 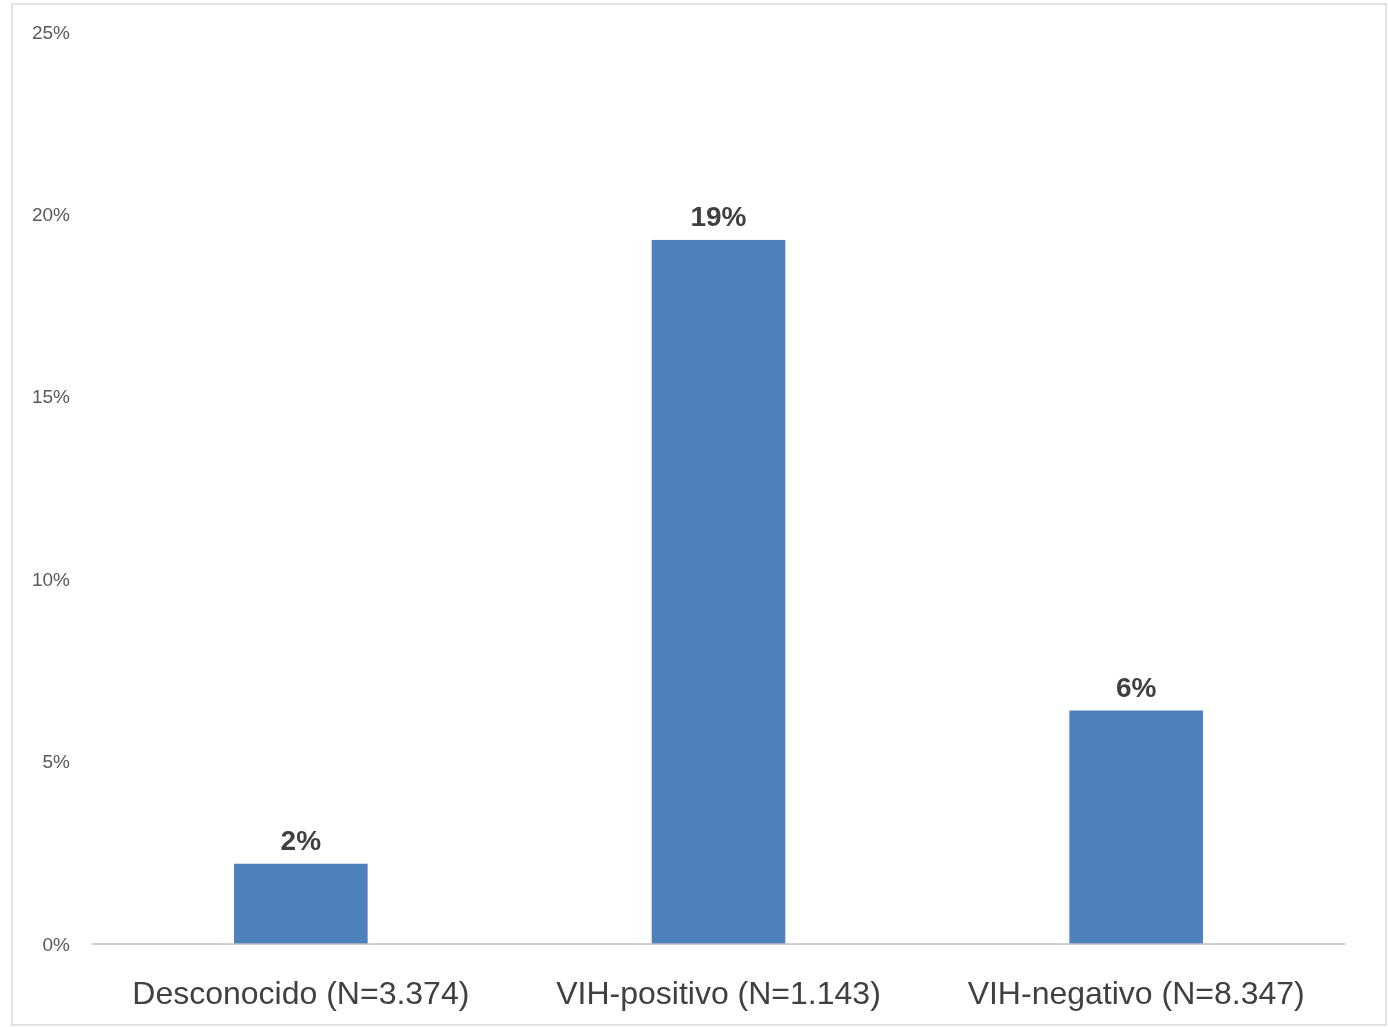 I want to click on y-tick-label: 5%, so click(x=56, y=762).